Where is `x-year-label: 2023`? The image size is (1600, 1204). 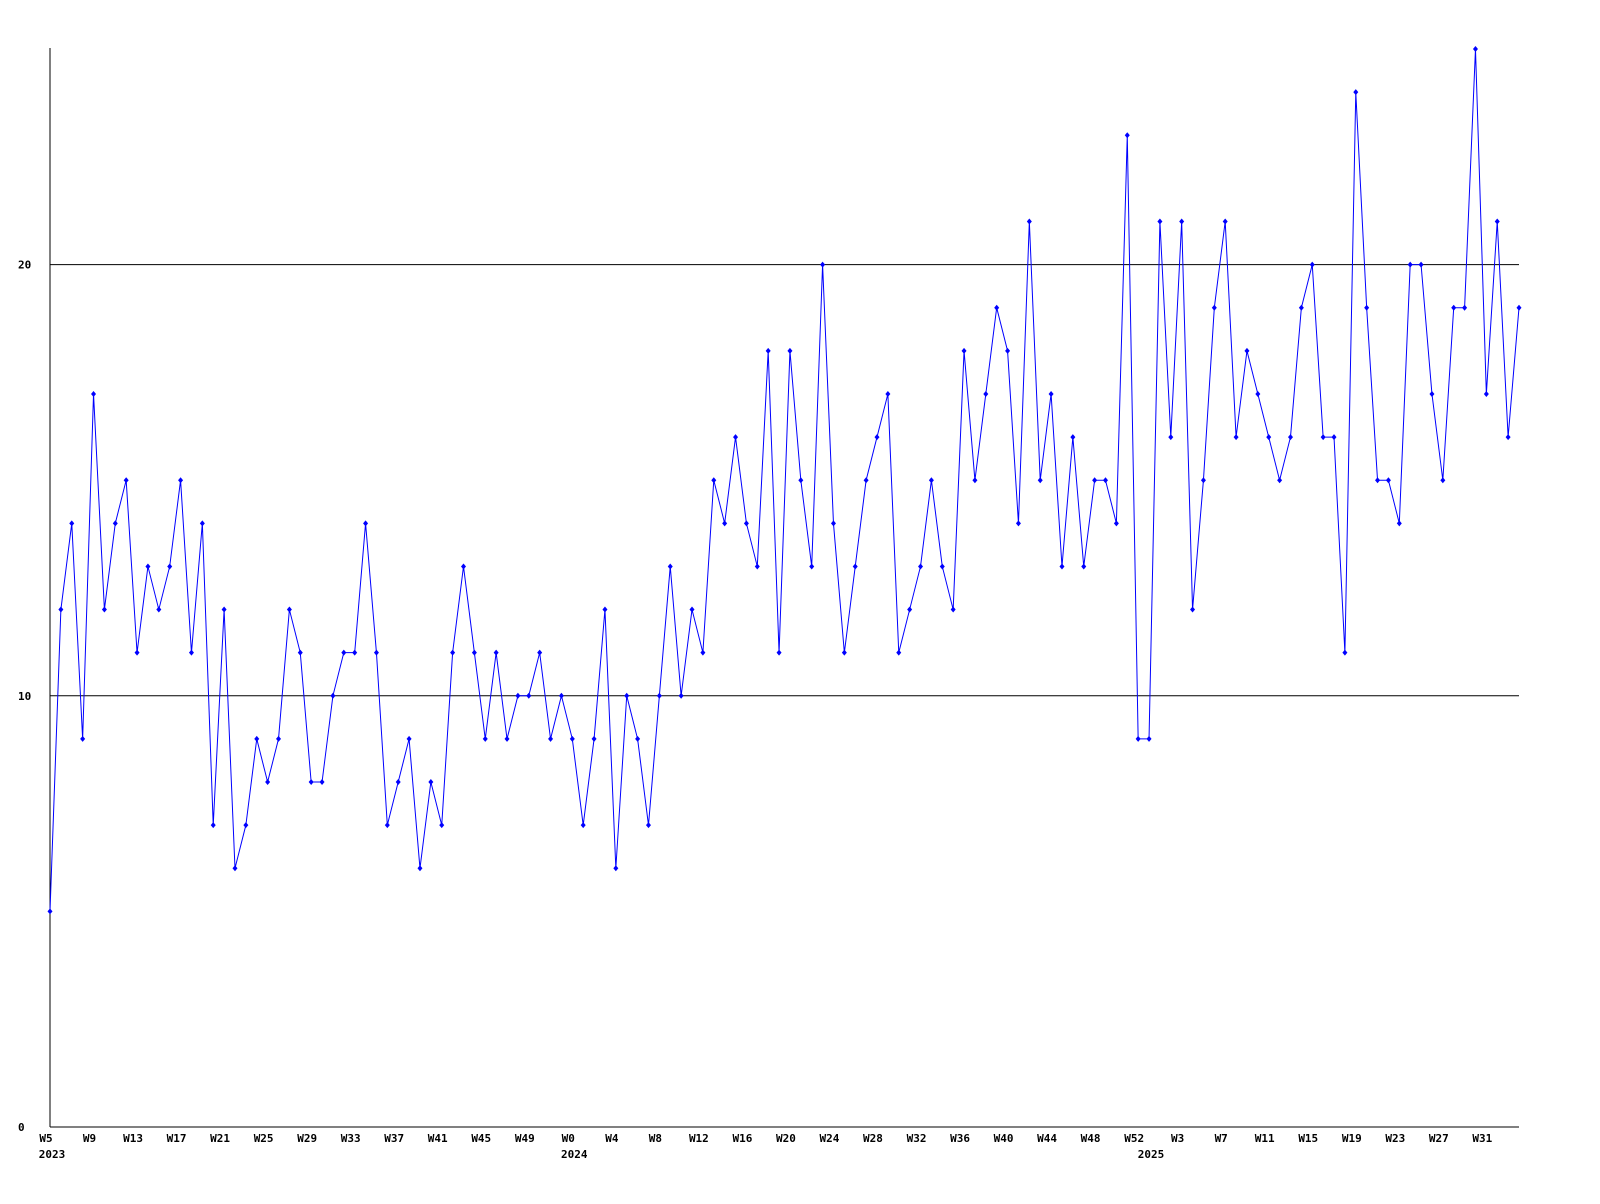 x-year-label: 2023 is located at coordinates (52, 1154).